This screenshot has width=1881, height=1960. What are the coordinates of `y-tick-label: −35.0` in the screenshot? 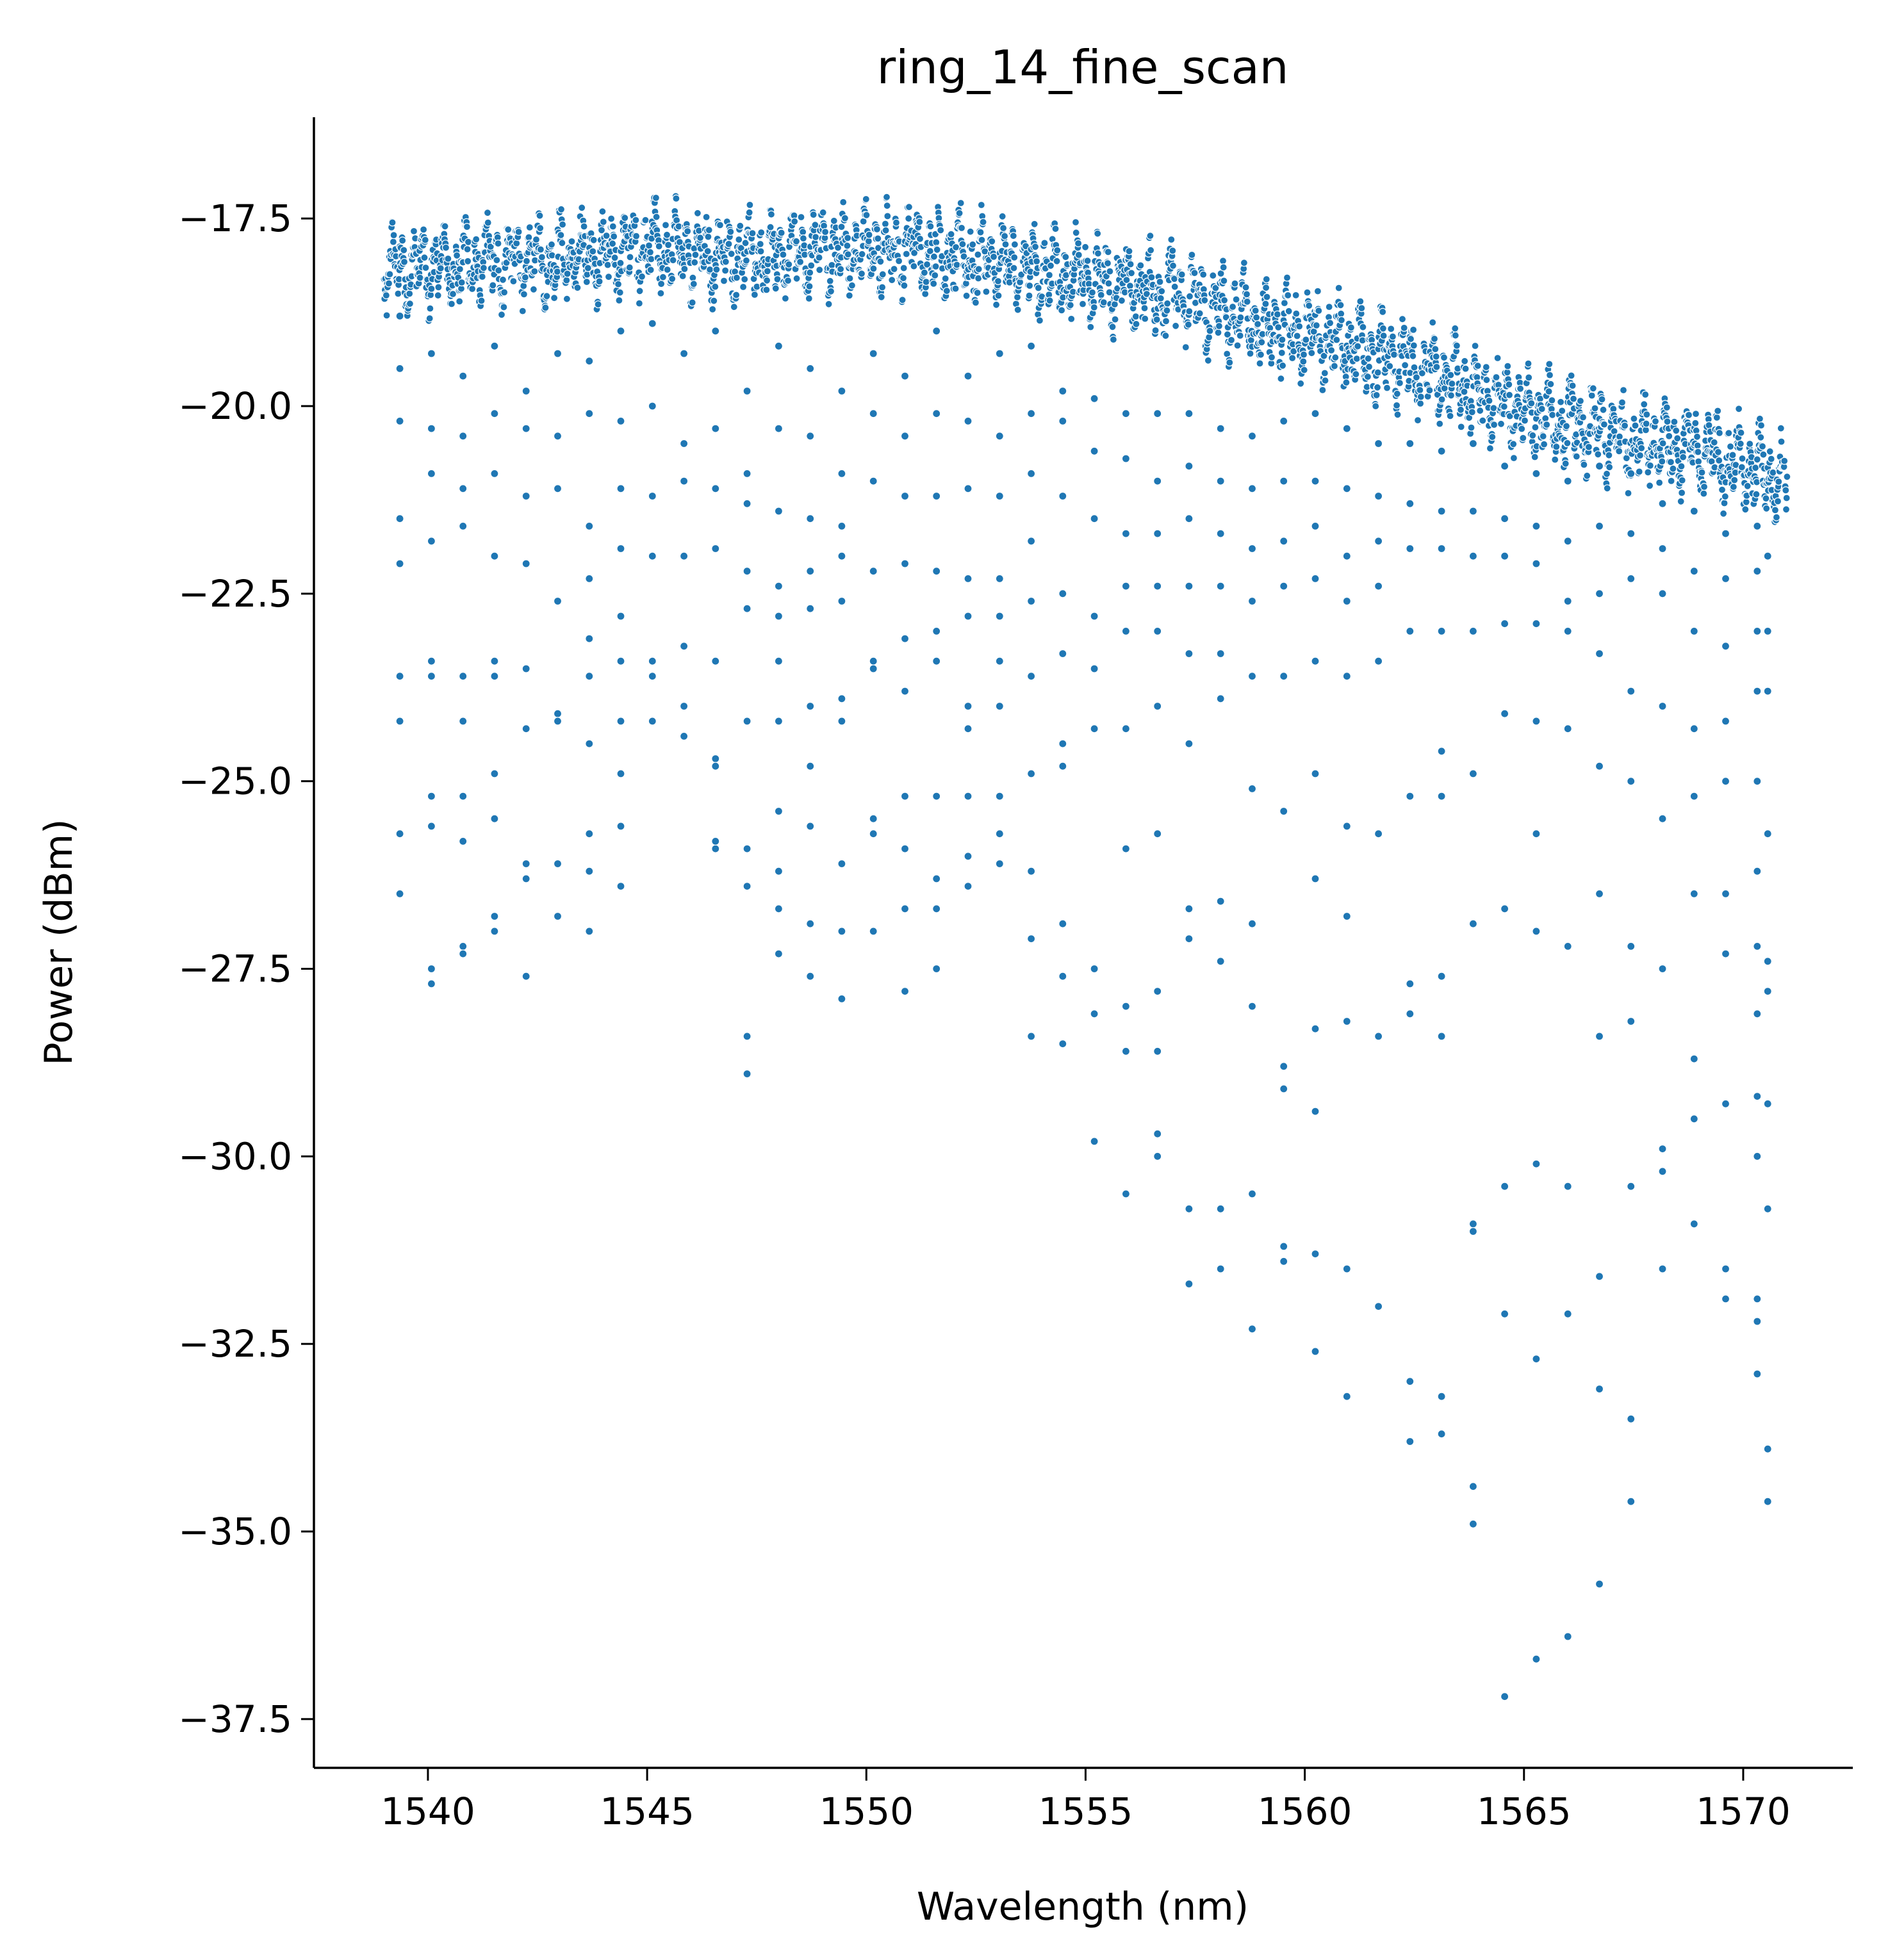 It's located at (235, 1531).